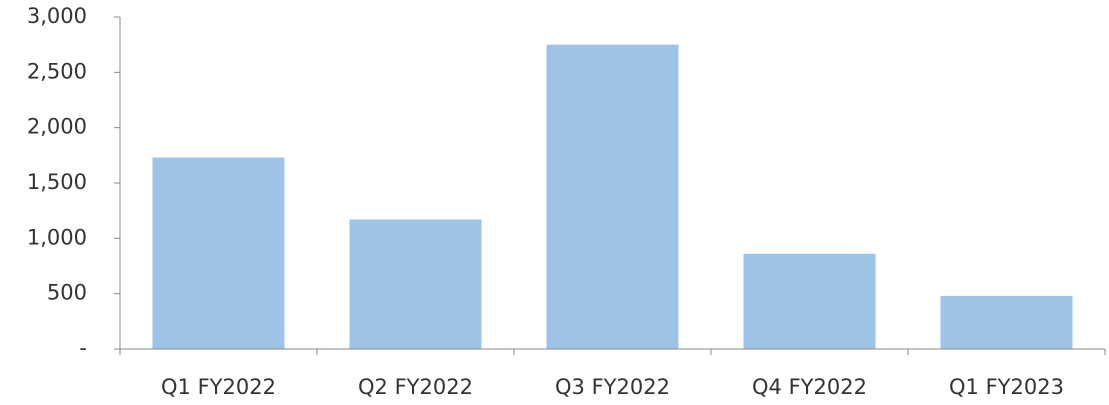 The width and height of the screenshot is (1109, 405). Describe the element at coordinates (57, 71) in the screenshot. I see `y-tick-label: 2,500` at that location.